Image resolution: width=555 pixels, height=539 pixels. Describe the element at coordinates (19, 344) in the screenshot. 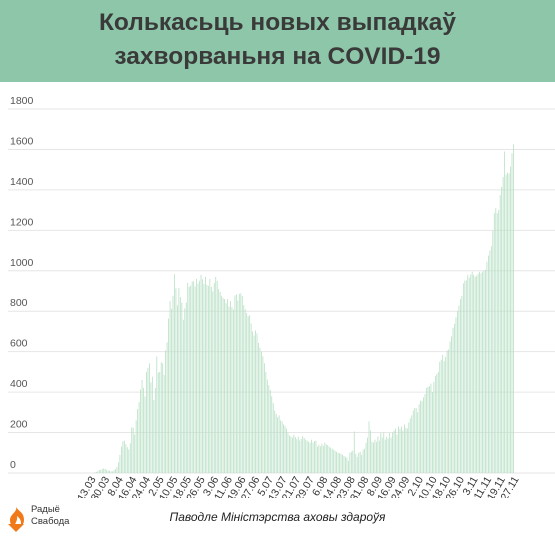

I see `y-tick-label: 600` at that location.